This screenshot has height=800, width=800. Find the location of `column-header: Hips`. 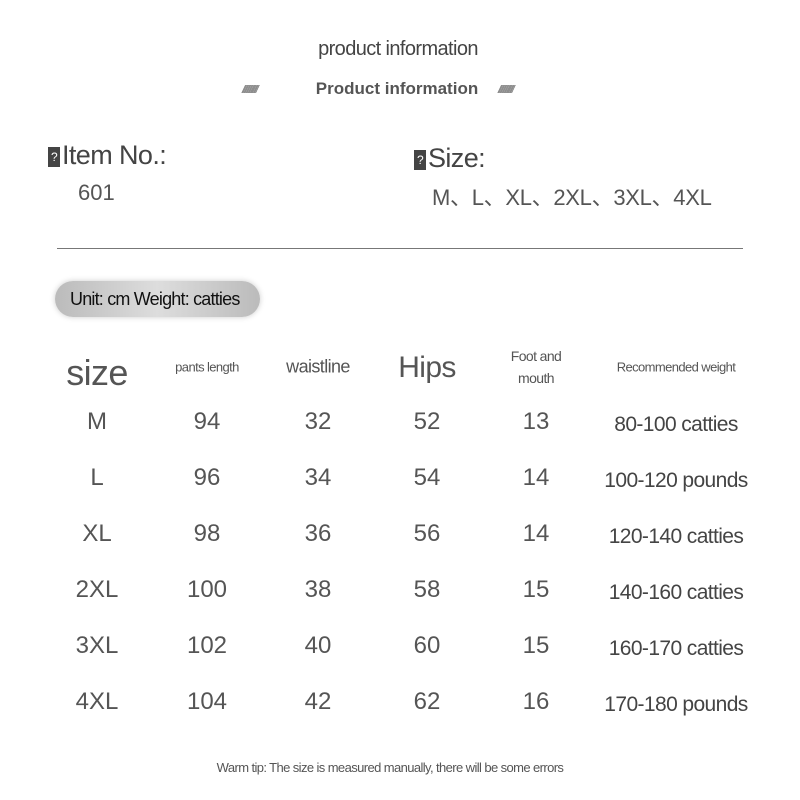

column-header: Hips is located at coordinates (427, 367).